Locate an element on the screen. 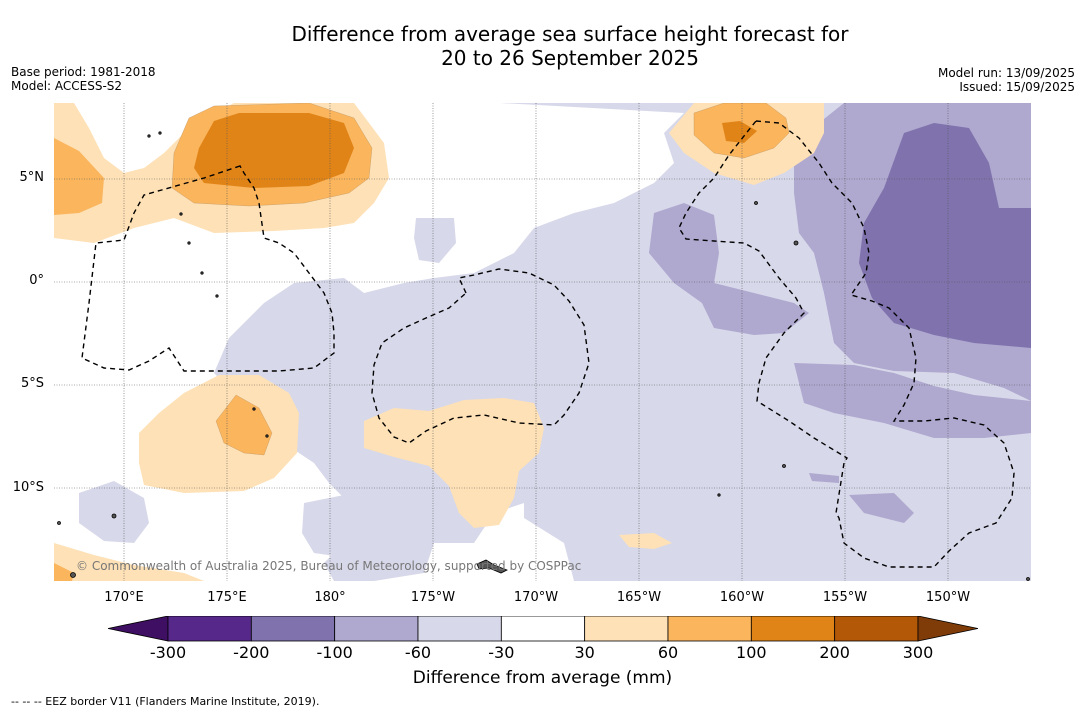  colorbar-tick-label: 60 is located at coordinates (668, 652).